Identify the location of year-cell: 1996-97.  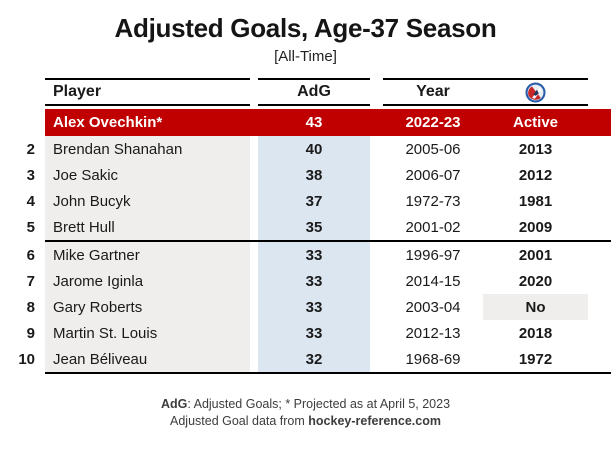
(433, 255).